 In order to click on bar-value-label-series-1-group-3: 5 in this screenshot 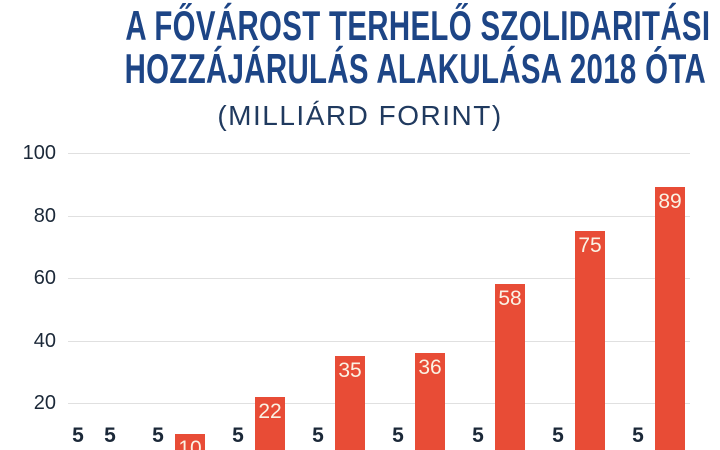, I will do `click(238, 435)`.